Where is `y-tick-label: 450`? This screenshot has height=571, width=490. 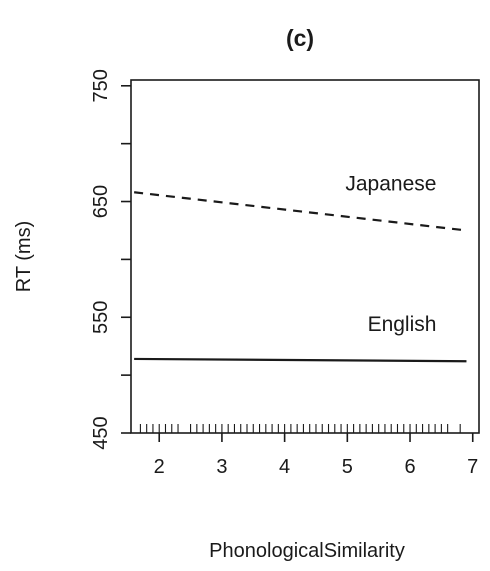
y-tick-label: 450 is located at coordinates (101, 432).